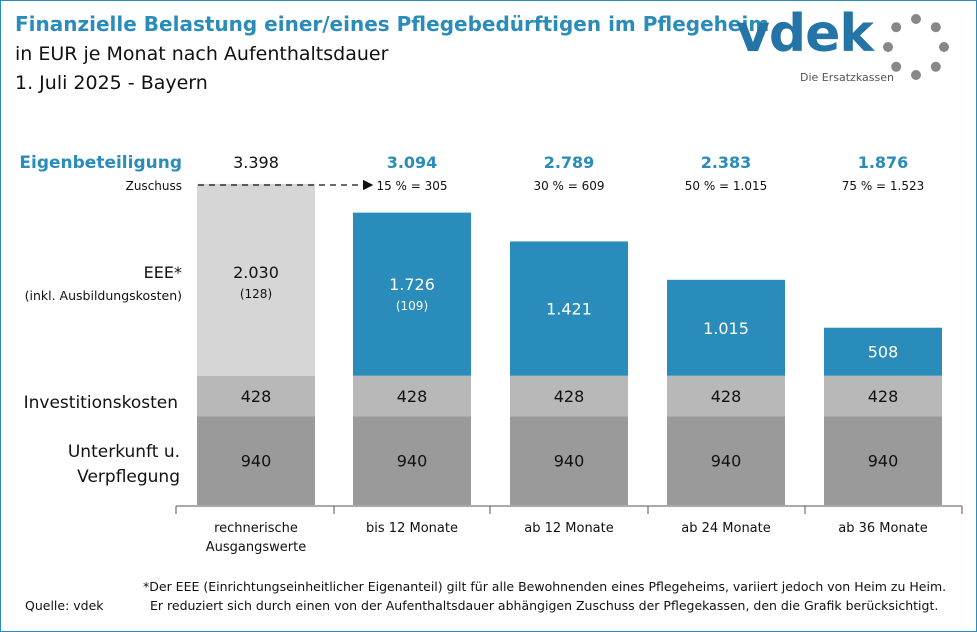  I want to click on total-label: 3.398, so click(256, 162).